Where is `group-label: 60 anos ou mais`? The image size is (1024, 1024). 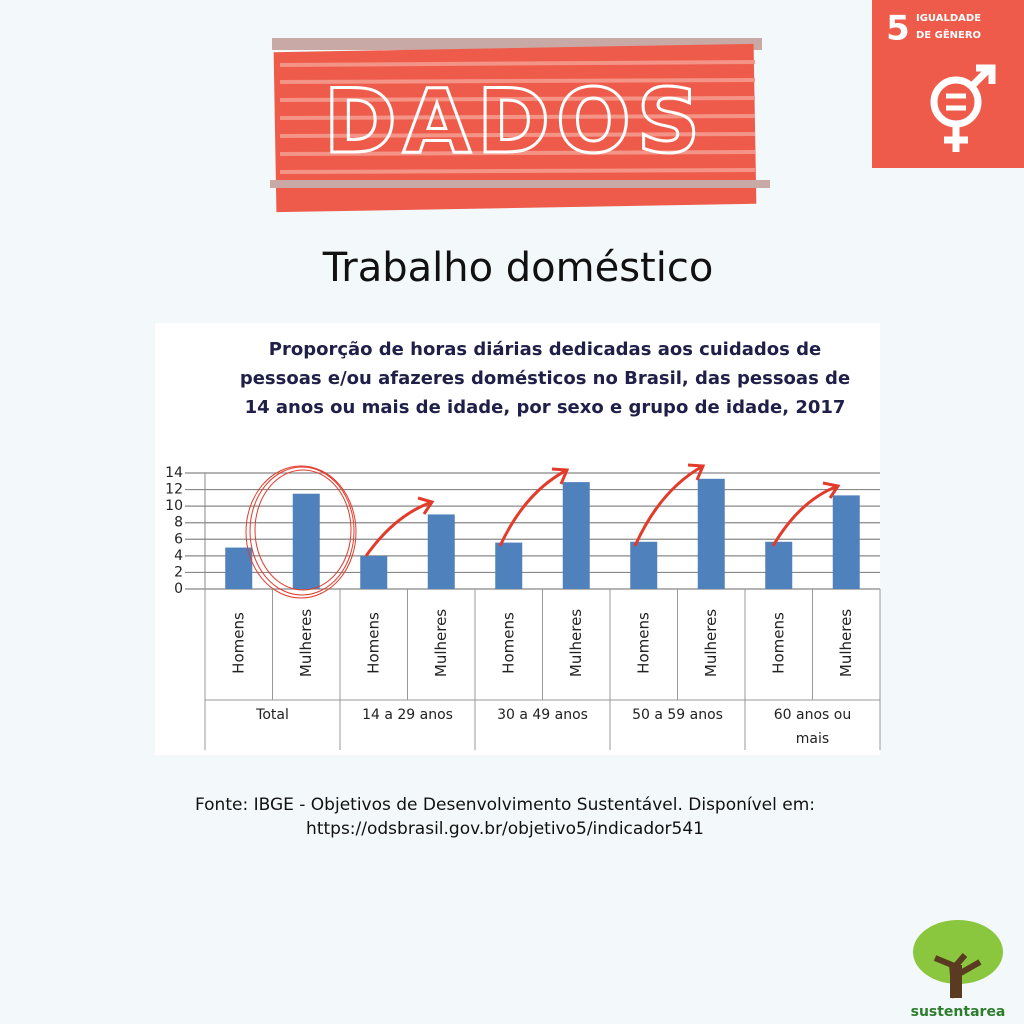
group-label: 60 anos ou mais is located at coordinates (812, 727).